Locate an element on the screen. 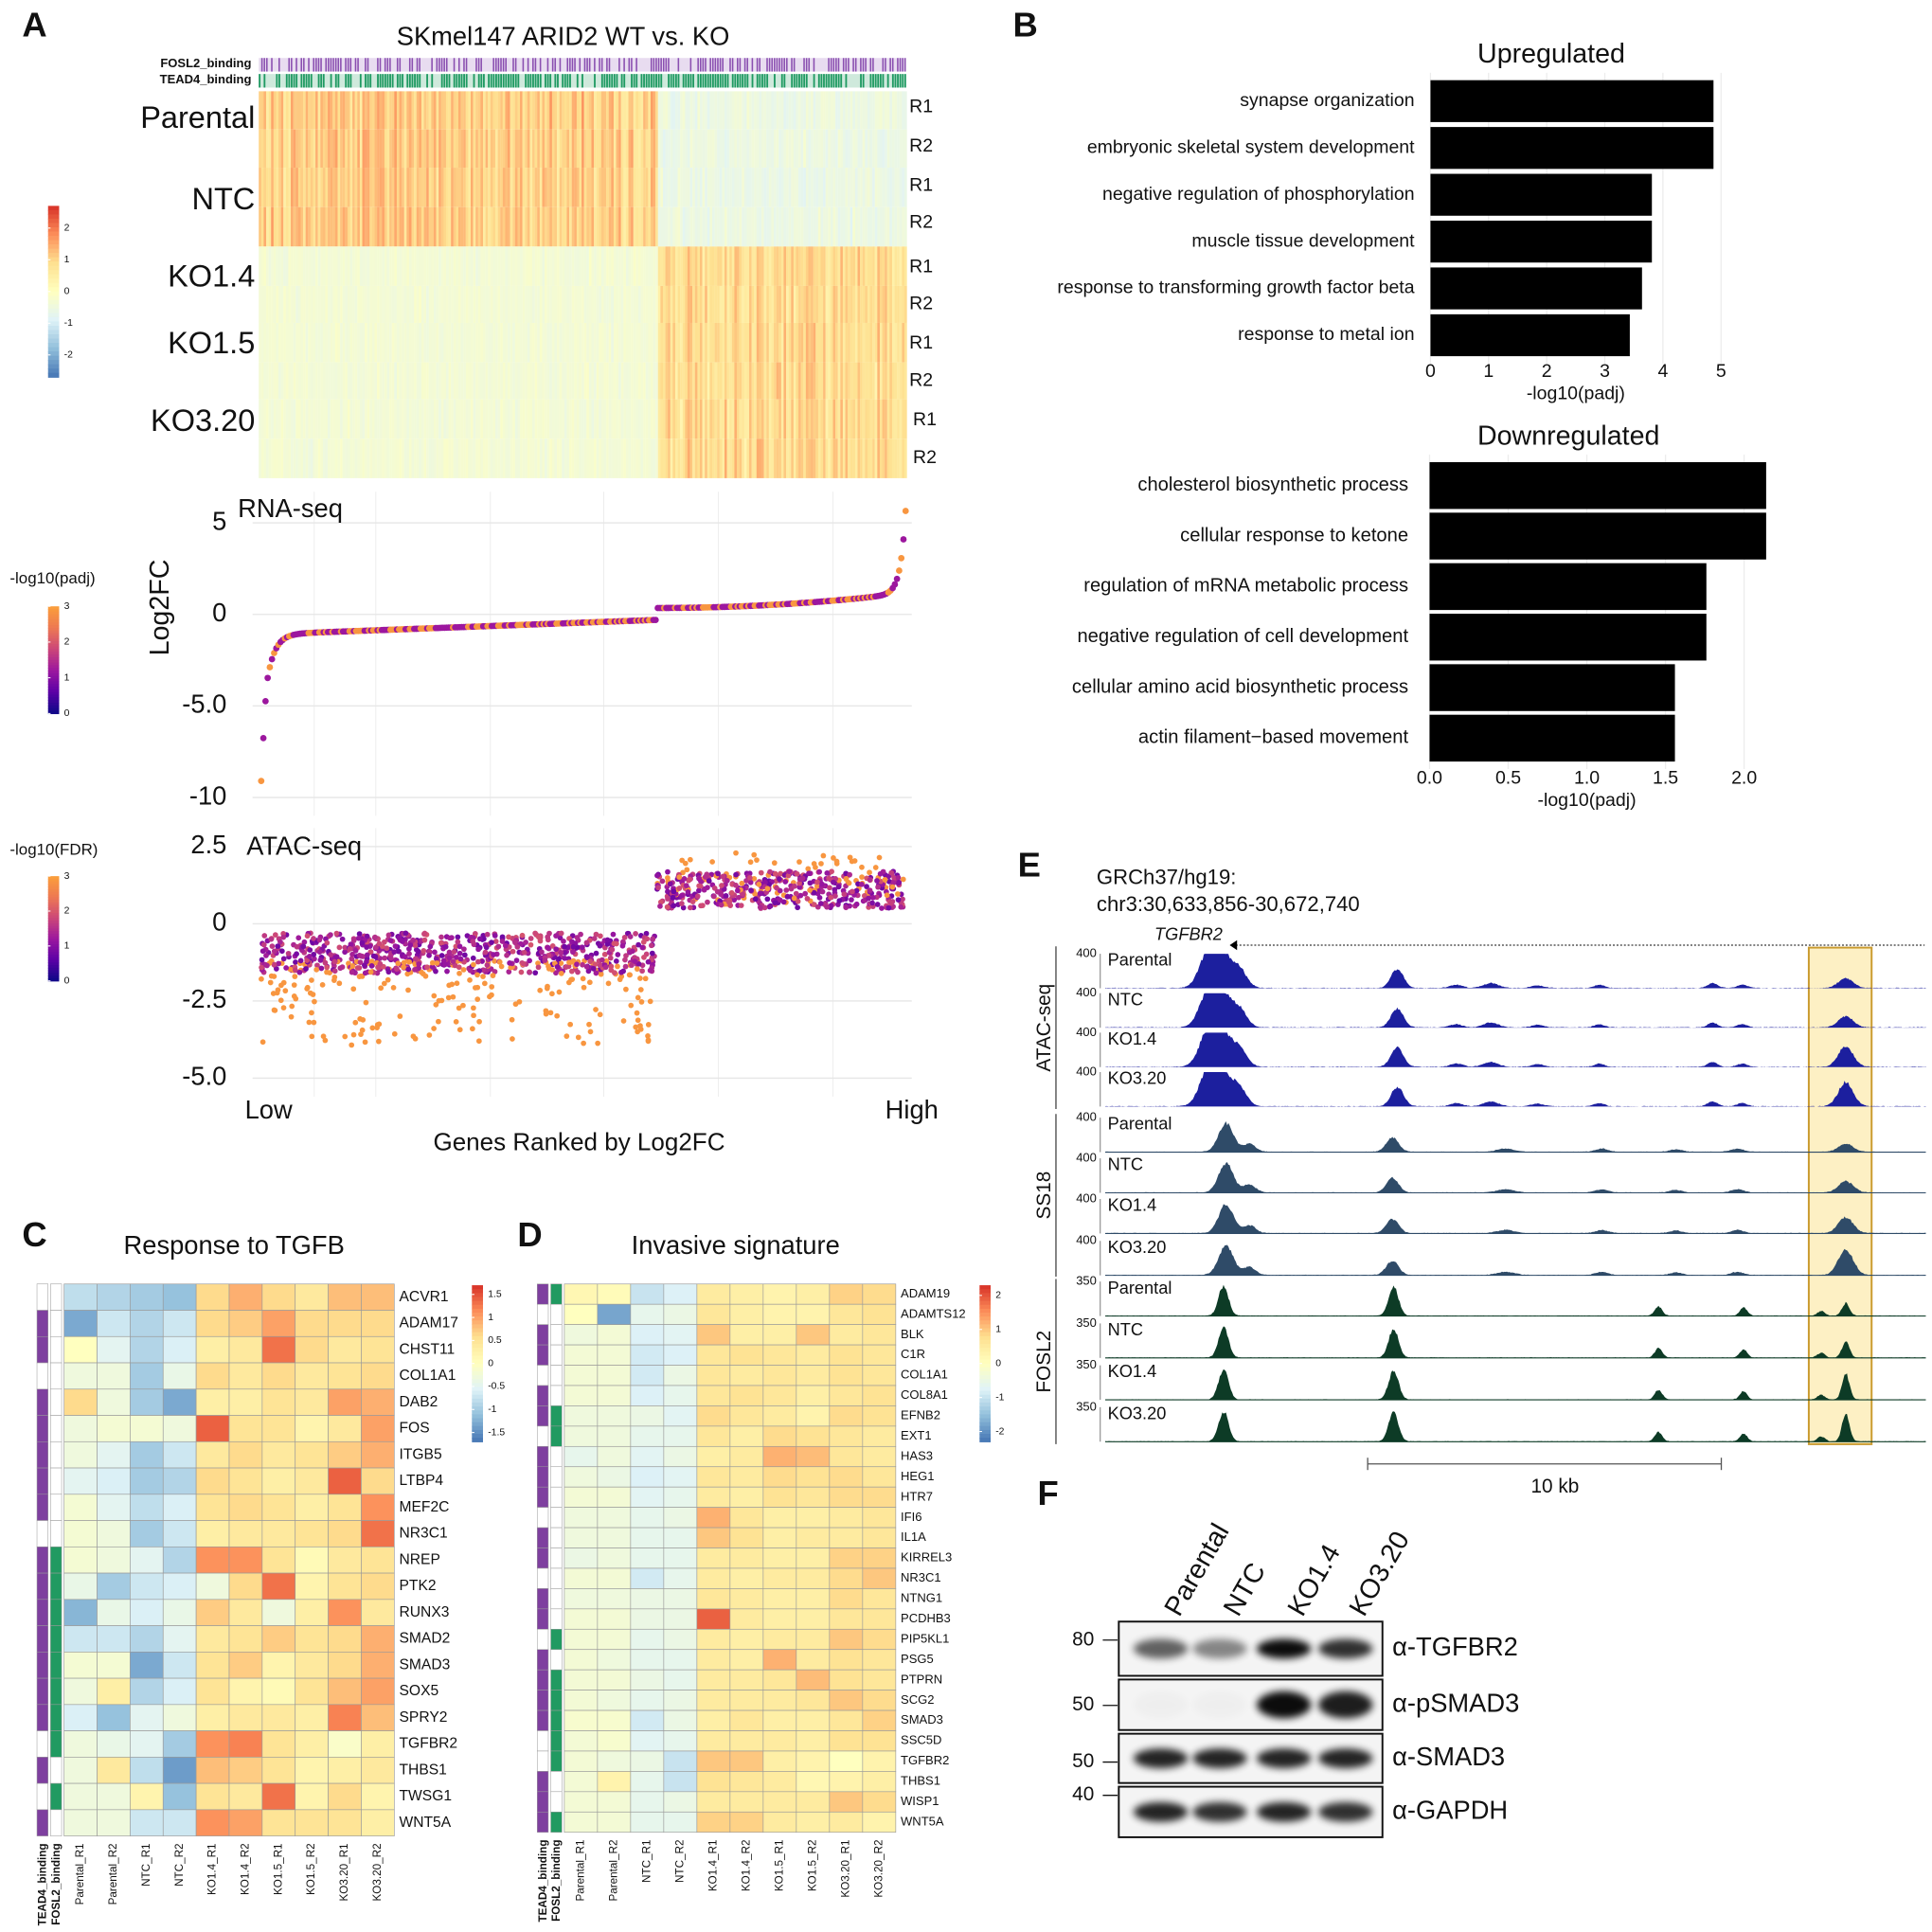 This screenshot has height=1932, width=1932. rna-point is located at coordinates (272, 659).